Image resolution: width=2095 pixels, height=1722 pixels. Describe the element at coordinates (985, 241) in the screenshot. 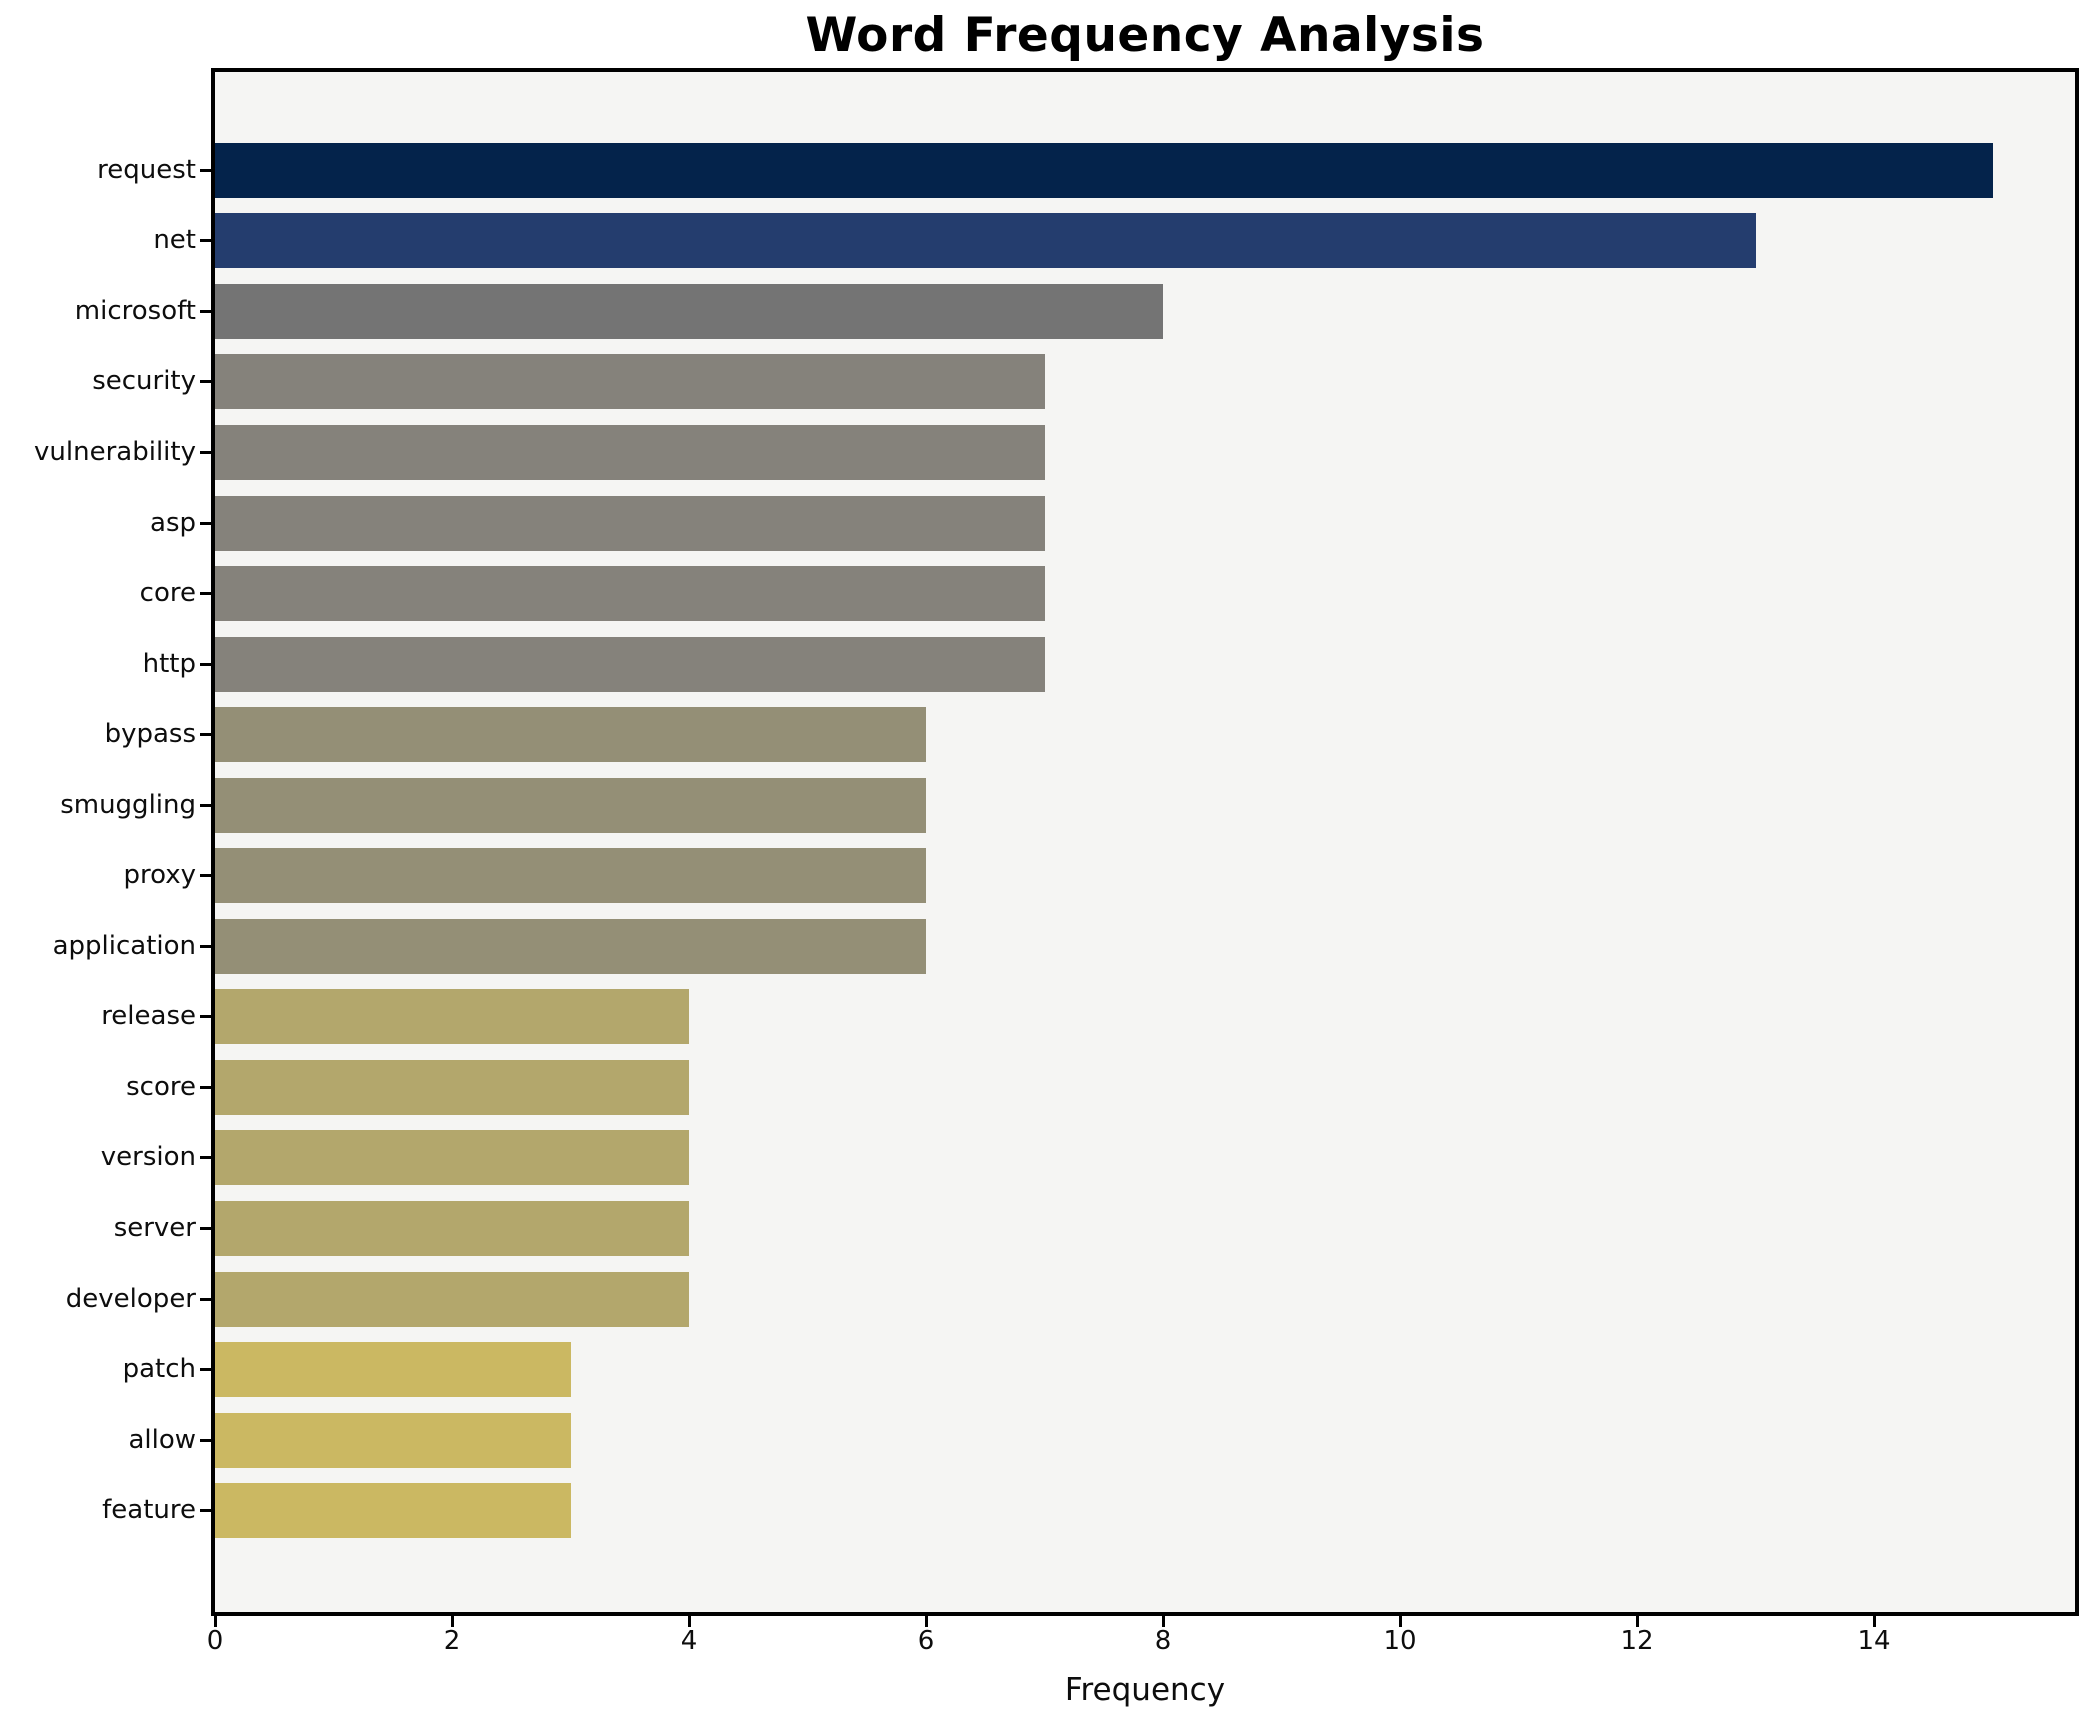

I see `bar-net` at that location.